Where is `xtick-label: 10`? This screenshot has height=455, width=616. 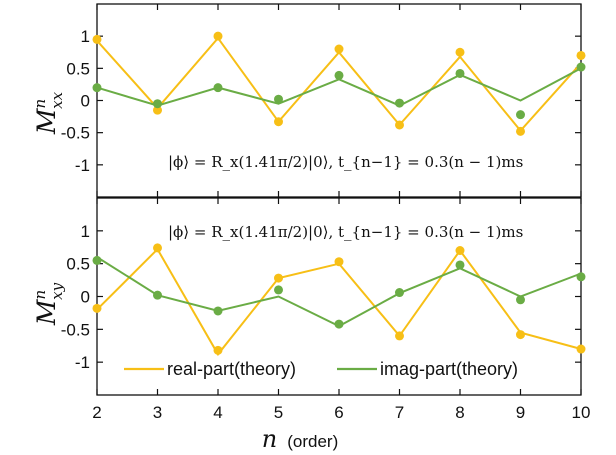 xtick-label: 10 is located at coordinates (581, 412).